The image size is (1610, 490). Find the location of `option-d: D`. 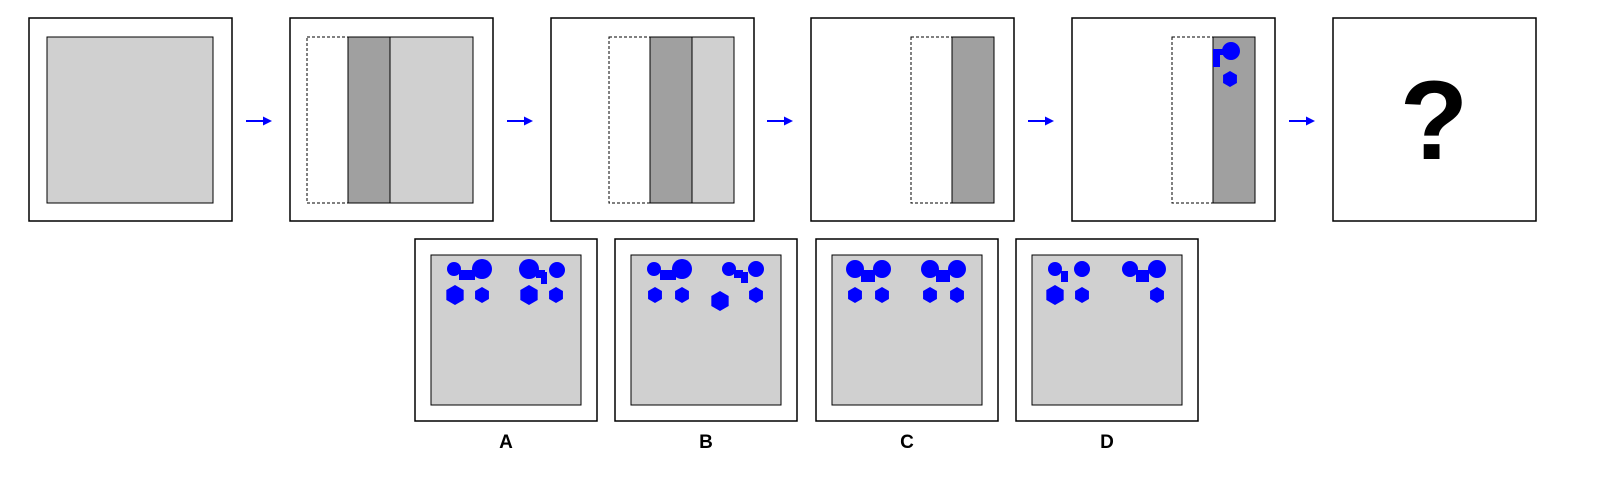

option-d: D is located at coordinates (1107, 345).